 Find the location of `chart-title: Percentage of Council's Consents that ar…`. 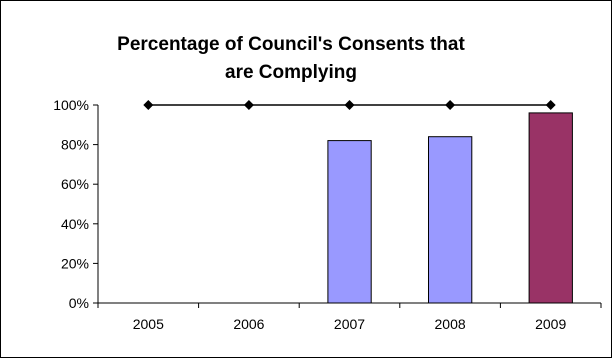

chart-title: Percentage of Council's Consents that ar… is located at coordinates (291, 59).